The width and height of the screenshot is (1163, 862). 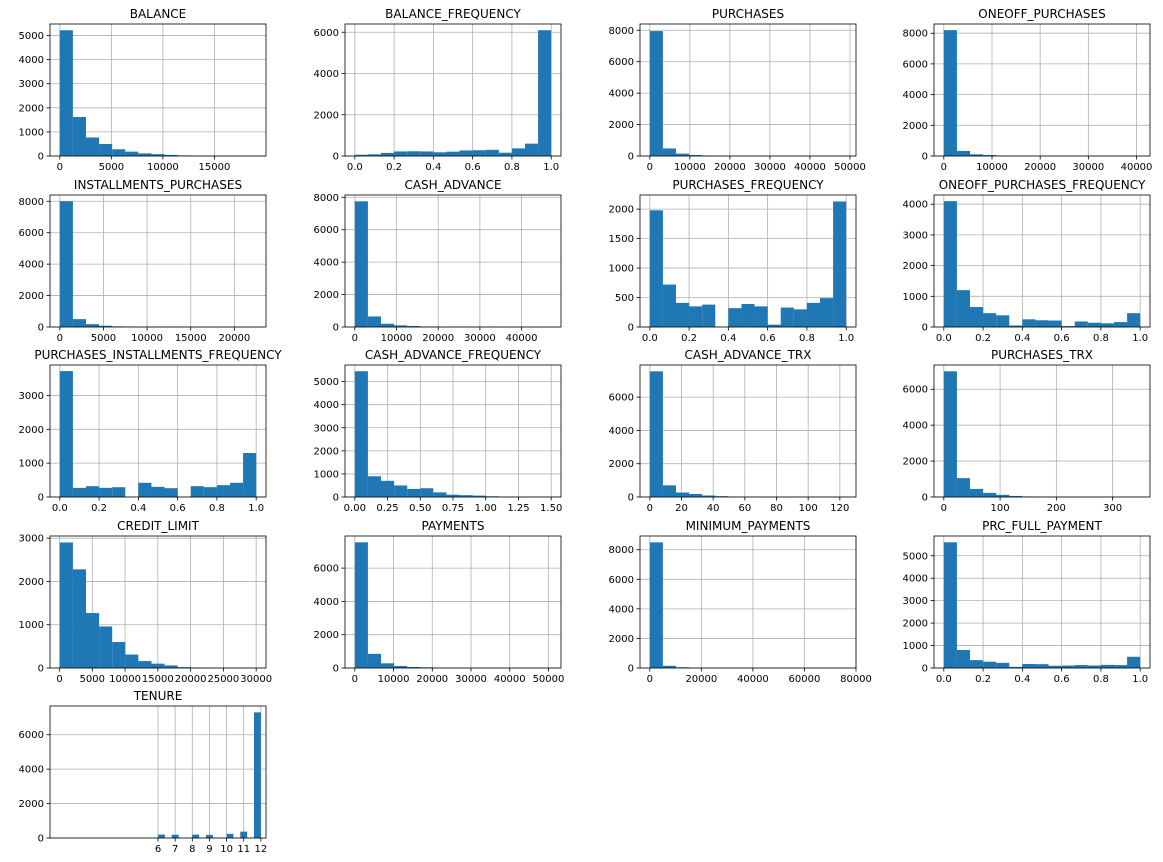 I want to click on x-tick-label: 1.50, so click(x=551, y=508).